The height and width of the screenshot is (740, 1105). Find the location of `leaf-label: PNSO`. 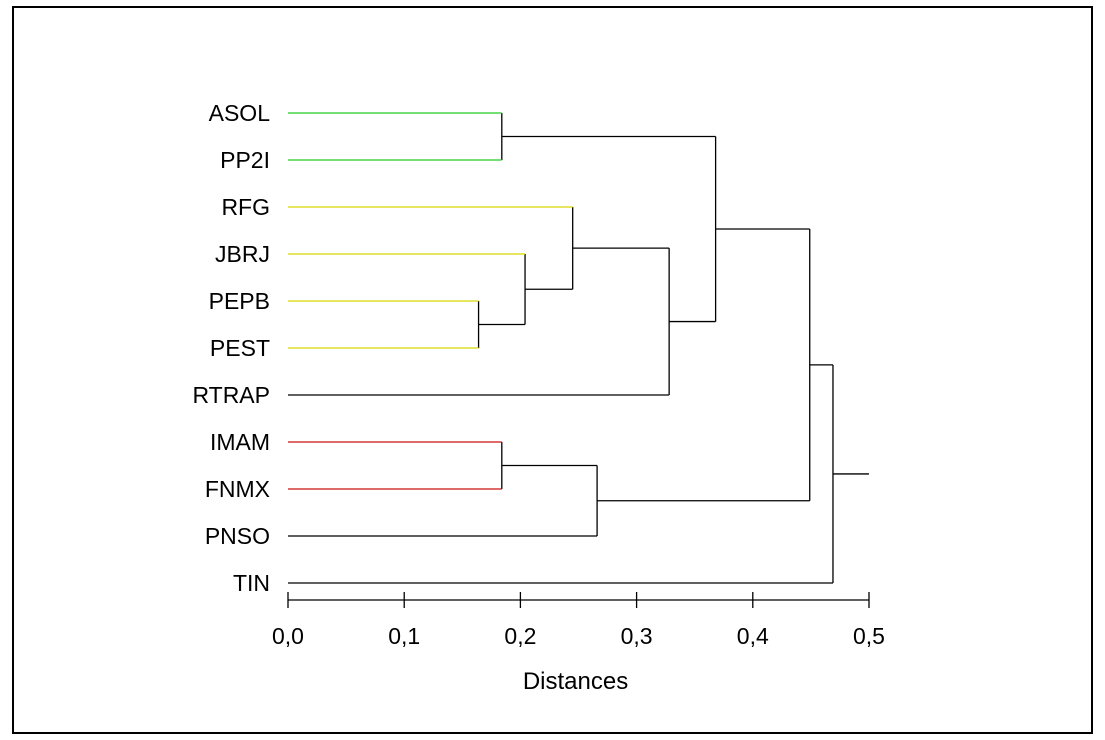

leaf-label: PNSO is located at coordinates (237, 536).